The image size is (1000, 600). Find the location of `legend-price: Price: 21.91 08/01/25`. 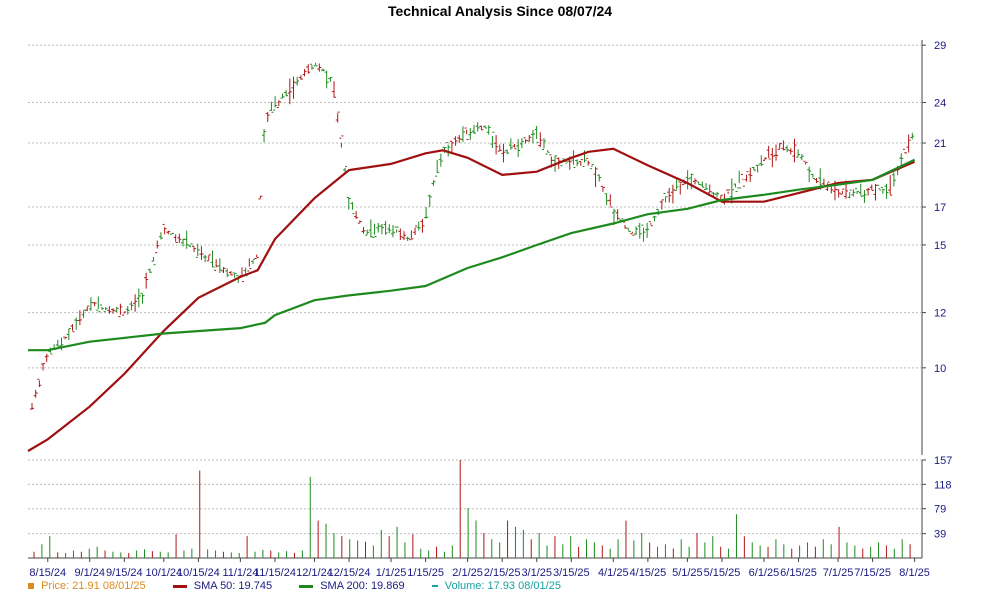

legend-price: Price: 21.91 08/01/25 is located at coordinates (87, 586).